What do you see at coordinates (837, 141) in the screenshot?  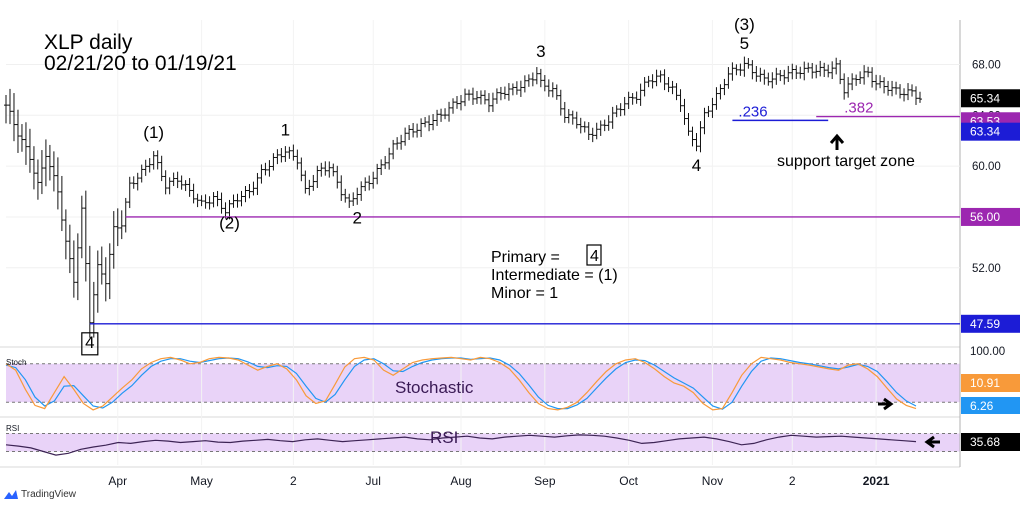 I see `up-arrow-icon` at bounding box center [837, 141].